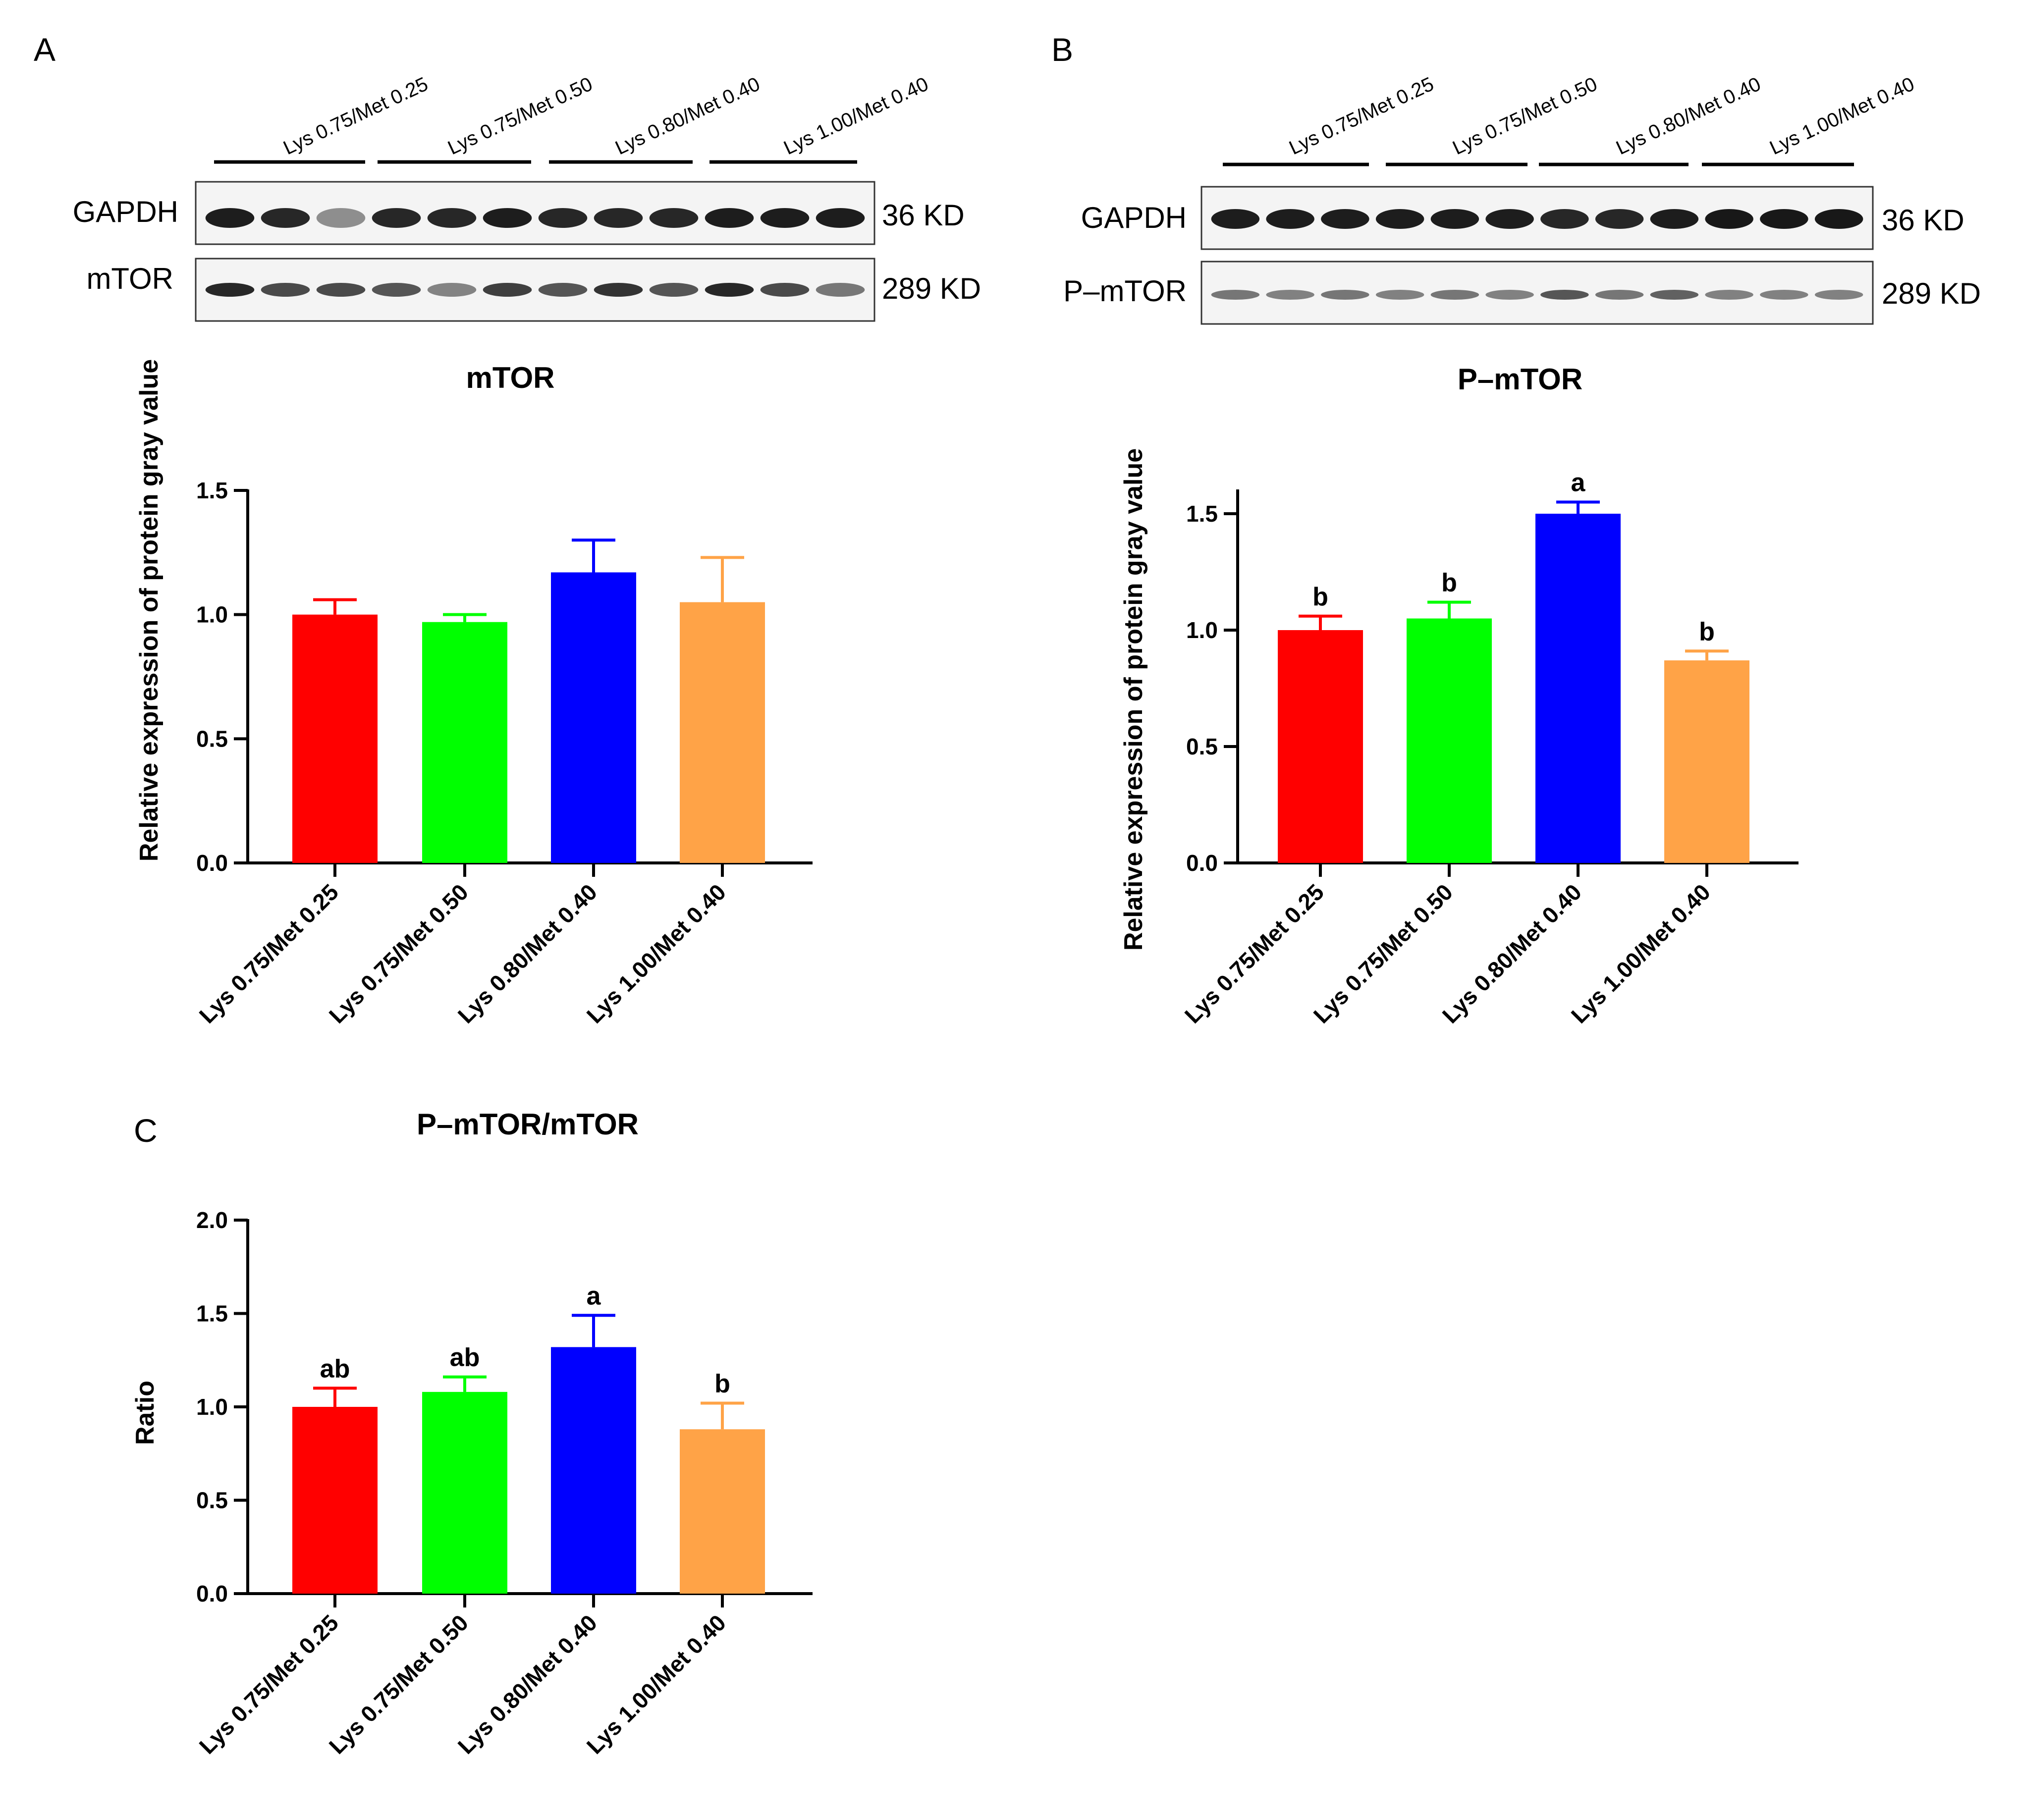  What do you see at coordinates (1202, 514) in the screenshot?
I see `p-mtor-y-tick-label: 1.5` at bounding box center [1202, 514].